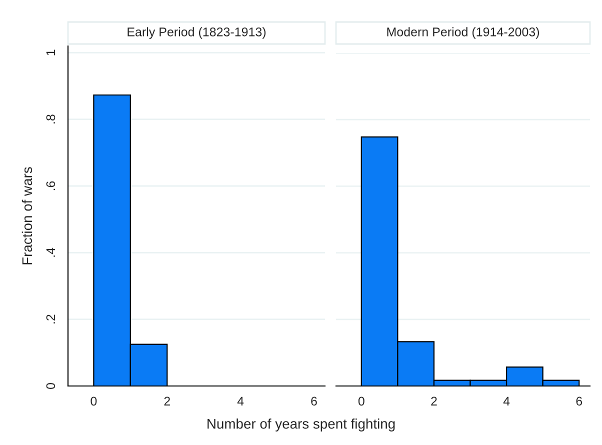 The image size is (602, 445). Describe the element at coordinates (27, 215) in the screenshot. I see `y-axis-title: Fraction of wars` at that location.